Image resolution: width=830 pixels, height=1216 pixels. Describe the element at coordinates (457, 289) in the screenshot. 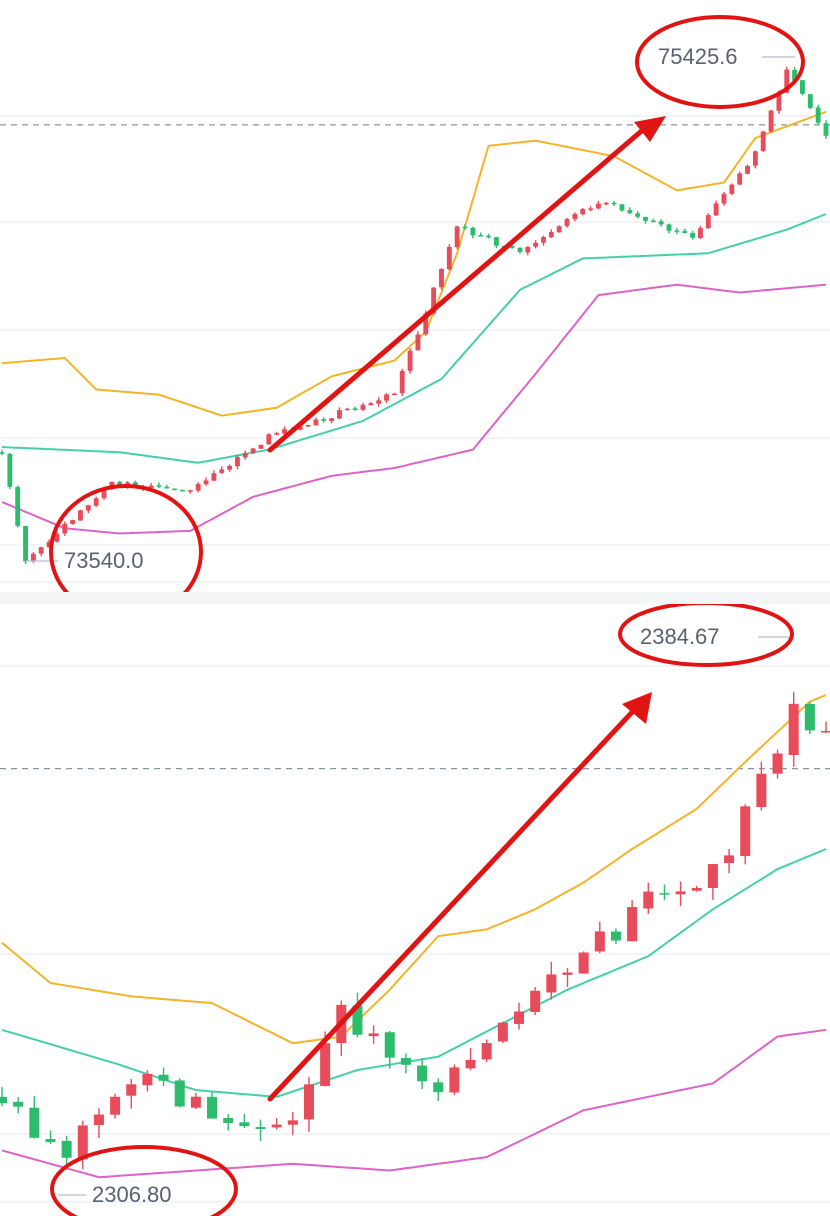

I see `trend-arrow-shaft` at that location.